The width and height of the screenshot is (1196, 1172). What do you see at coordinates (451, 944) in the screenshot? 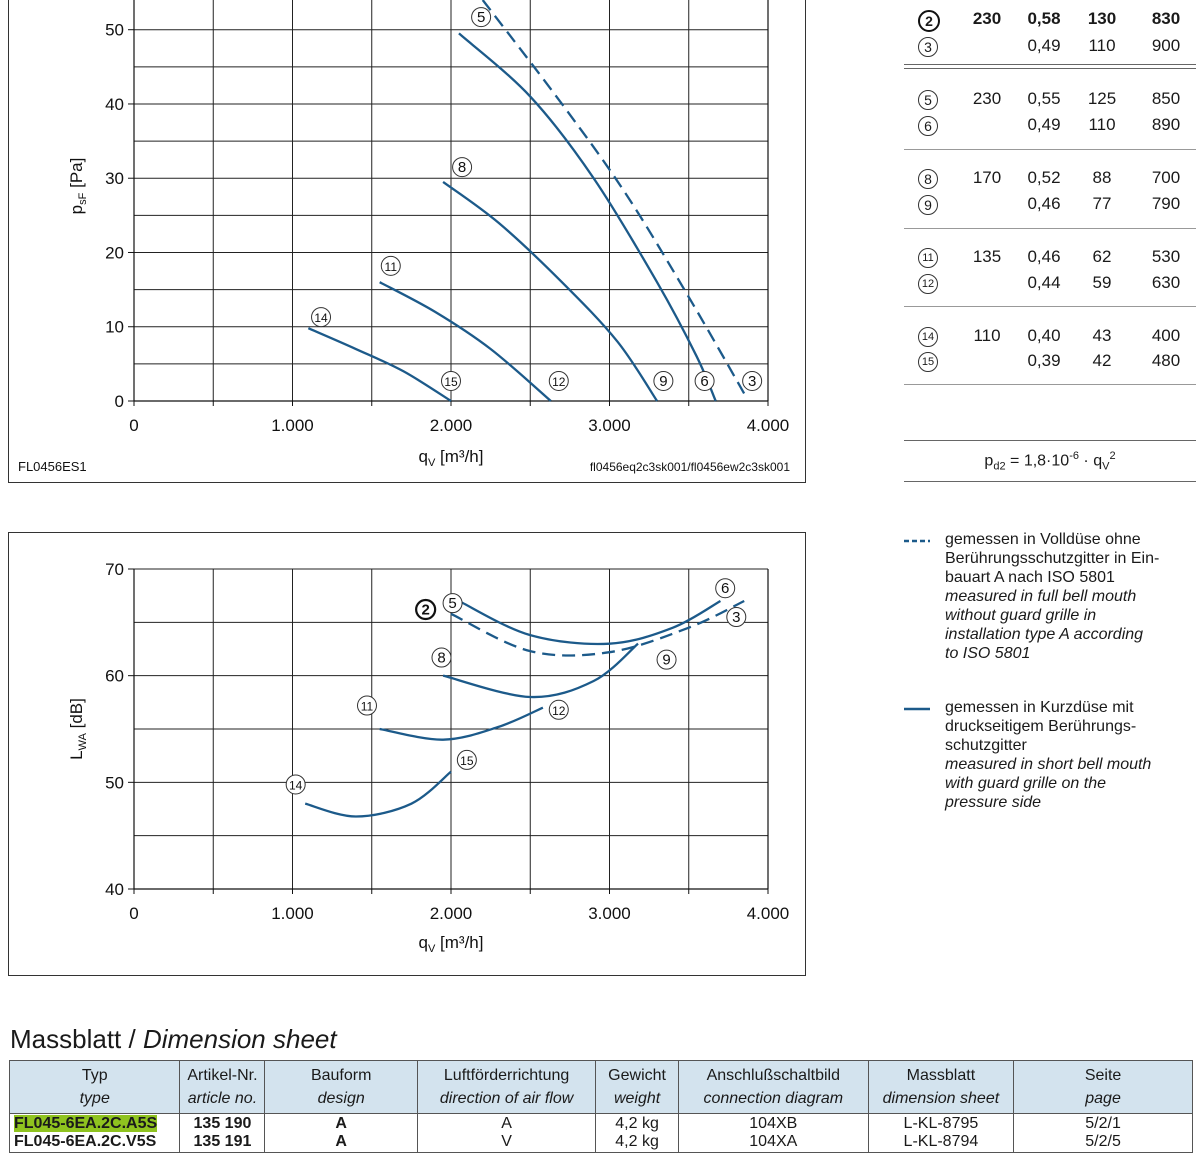
I see `x-axis-label: qV [m³/h]` at bounding box center [451, 944].